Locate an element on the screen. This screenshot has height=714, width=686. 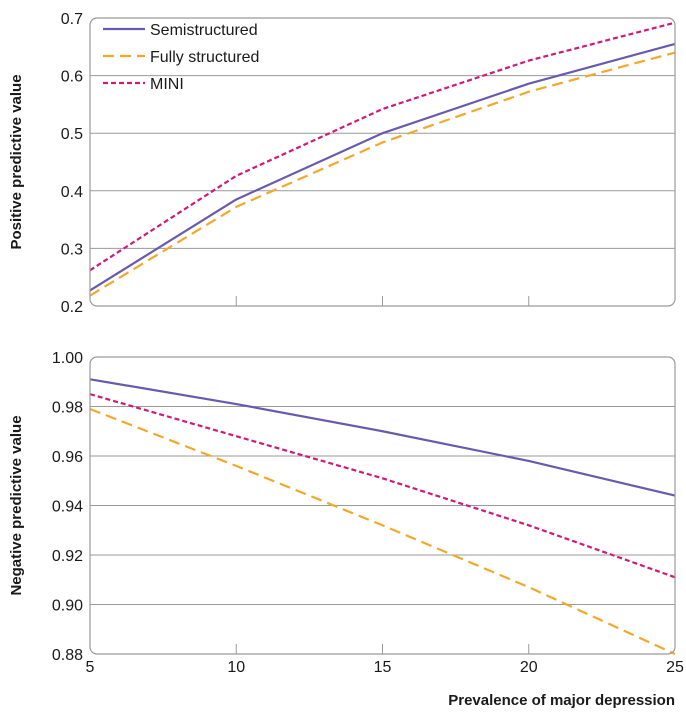
legend-label-semistructured: Semistructured is located at coordinates (204, 30).